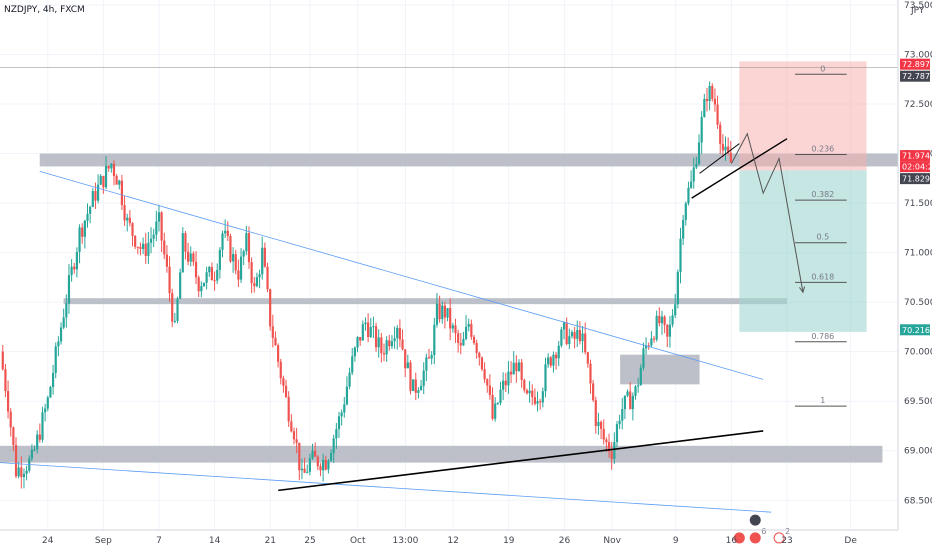  I want to click on take-profit-zone, so click(803, 251).